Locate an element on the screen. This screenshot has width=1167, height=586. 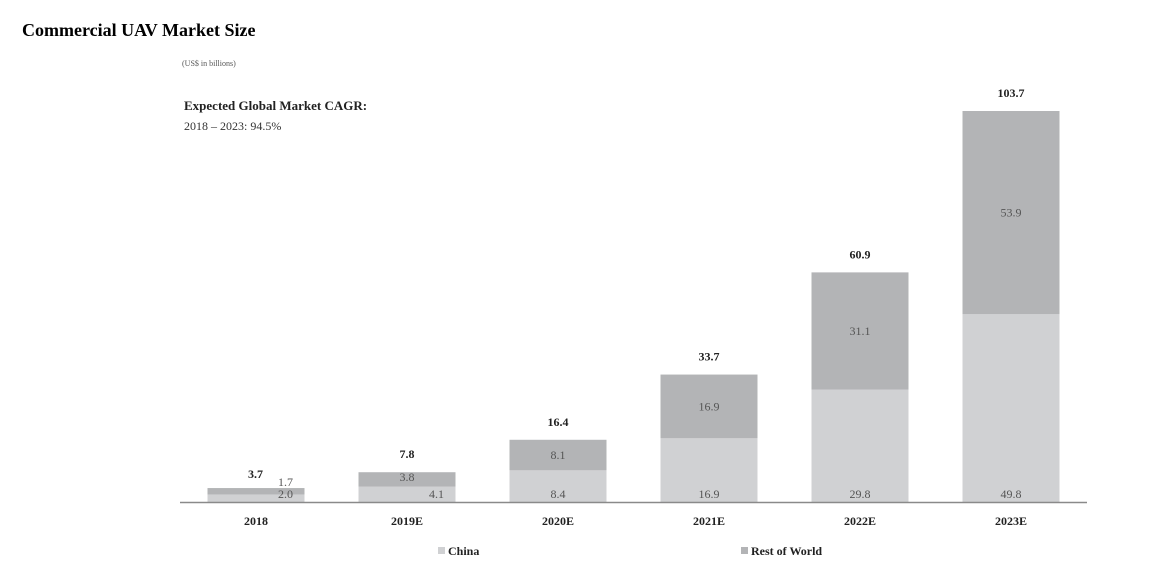
data-label-rest-of-world: 16.9 is located at coordinates (709, 406).